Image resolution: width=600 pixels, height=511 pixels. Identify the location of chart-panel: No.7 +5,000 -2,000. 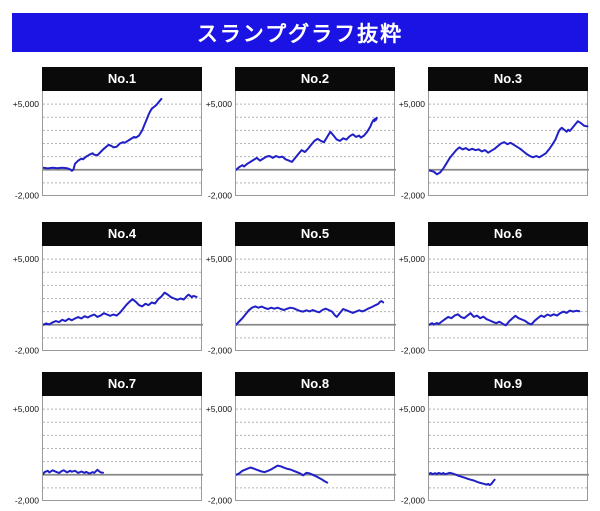
(108, 438).